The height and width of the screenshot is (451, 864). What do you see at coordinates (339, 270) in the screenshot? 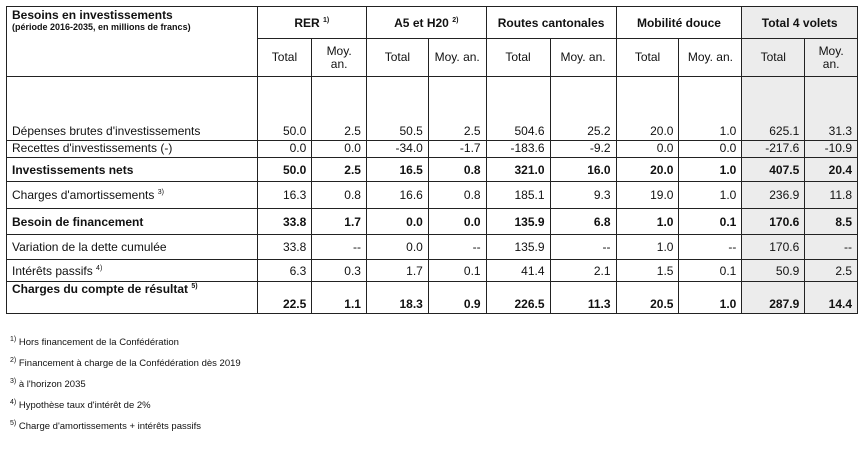
I see `table-cell: 0.3` at bounding box center [339, 270].